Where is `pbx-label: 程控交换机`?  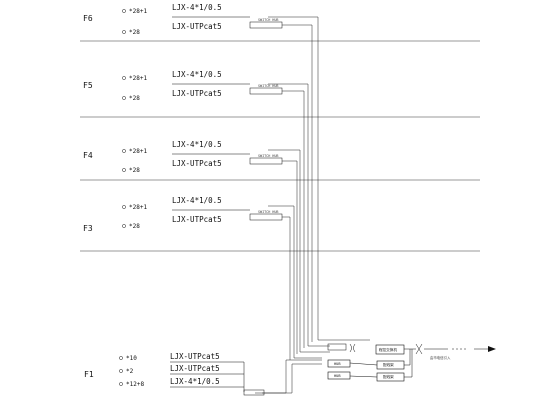 pbx-label: 程控交换机 is located at coordinates (388, 349).